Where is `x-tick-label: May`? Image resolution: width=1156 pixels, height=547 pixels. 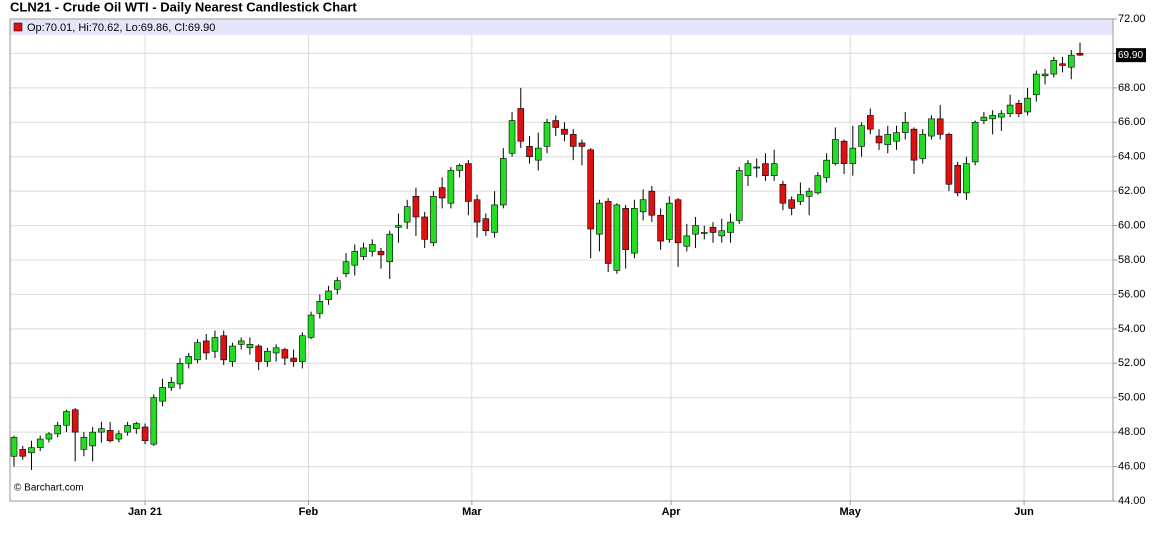
x-tick-label: May is located at coordinates (850, 512).